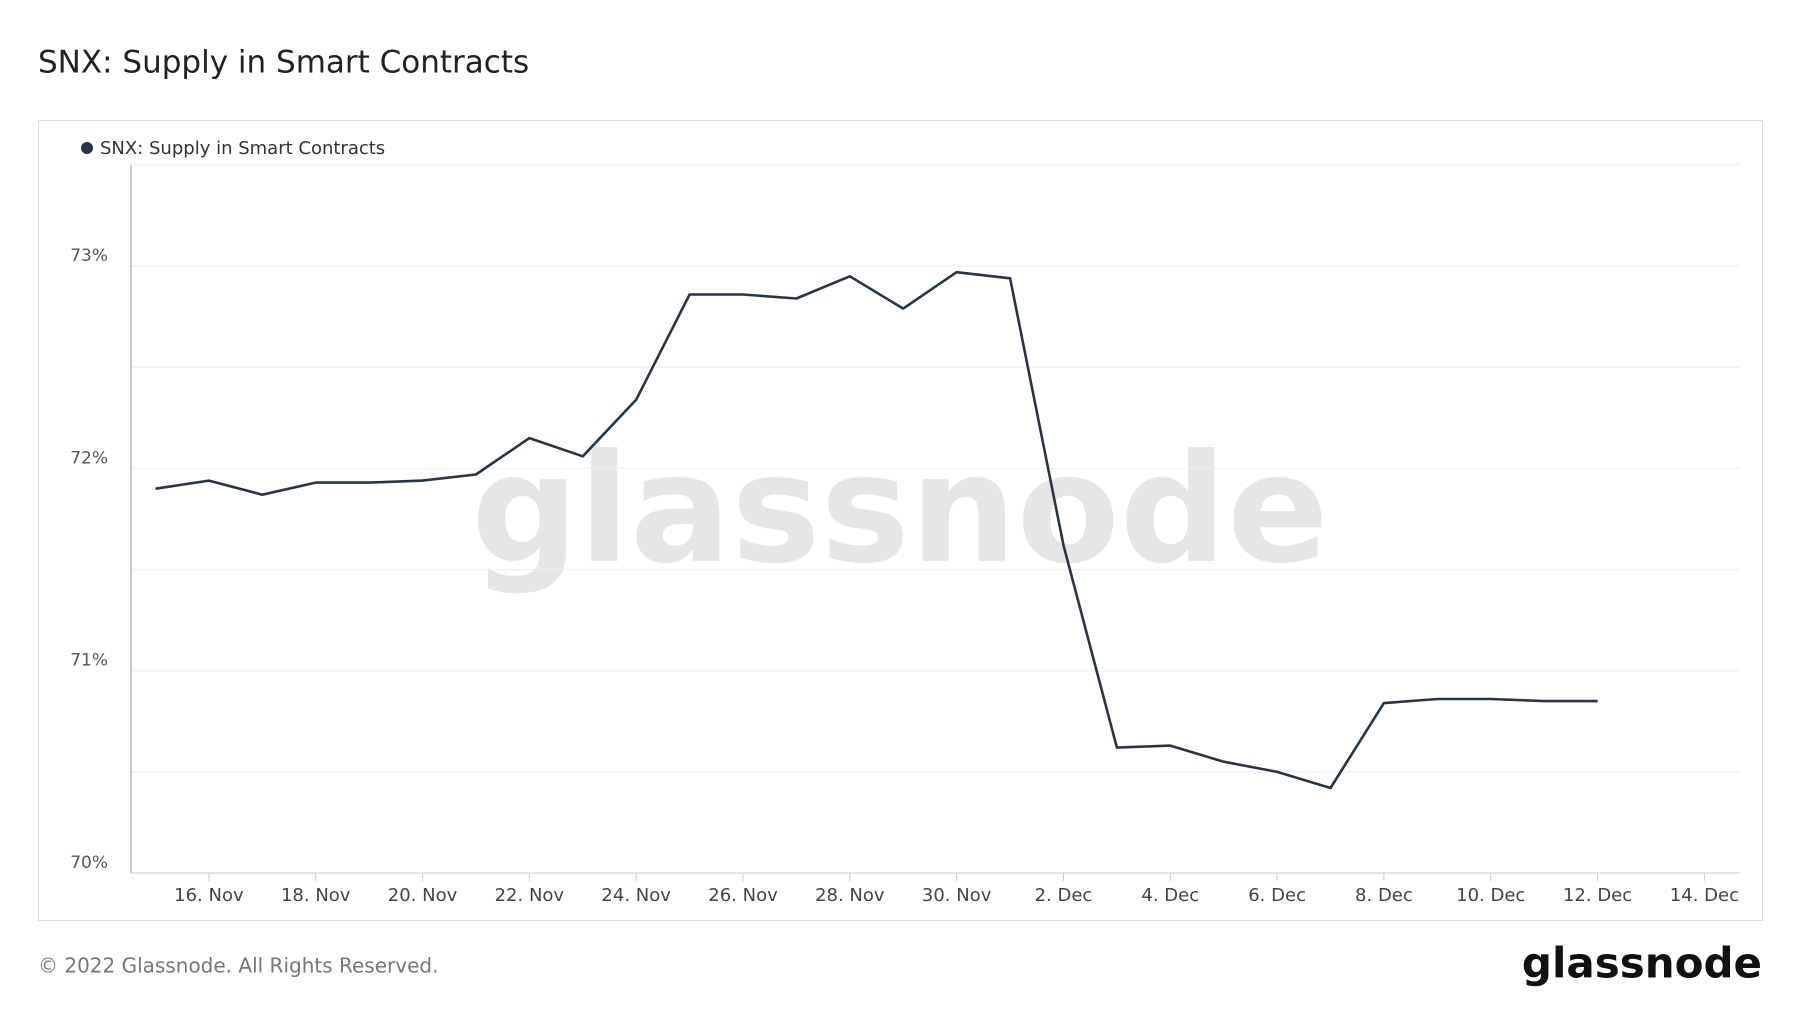 The image size is (1800, 1013). I want to click on x-tick-label: 28. Nov, so click(850, 895).